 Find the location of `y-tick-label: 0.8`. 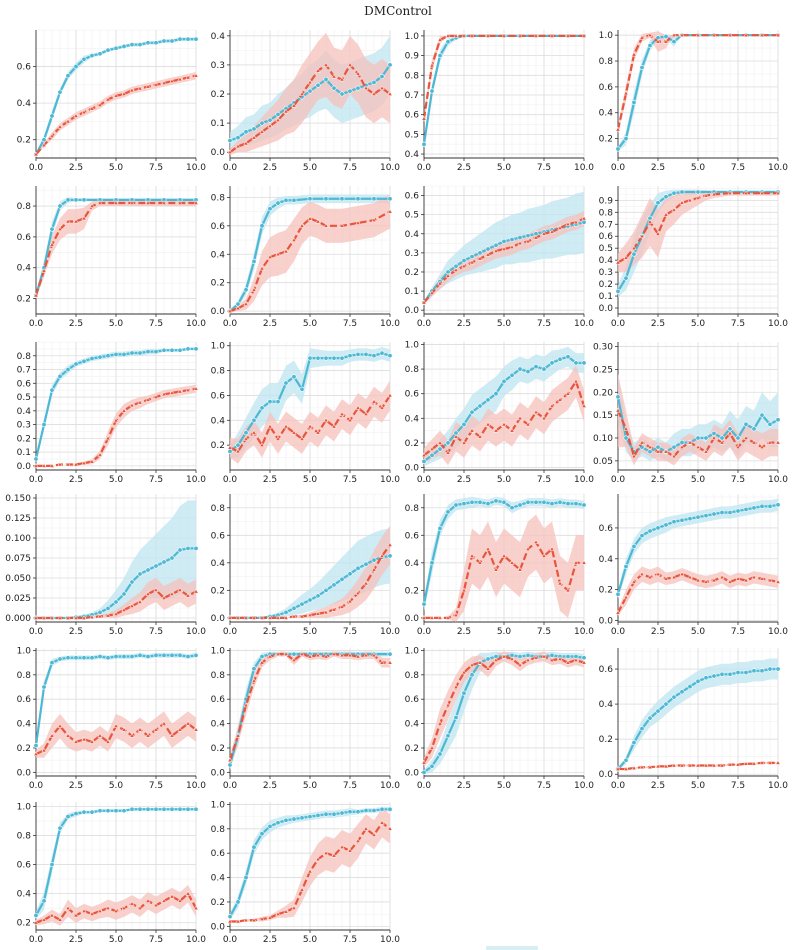

y-tick-label: 0.8 is located at coordinates (606, 62).